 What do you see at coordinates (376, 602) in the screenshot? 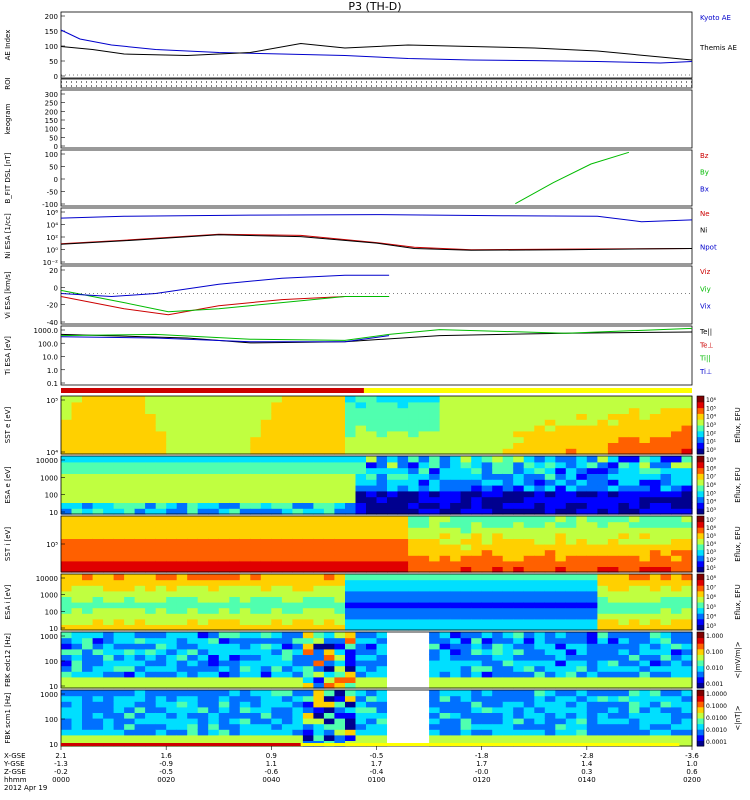
I see `esa-i-frame` at bounding box center [376, 602].